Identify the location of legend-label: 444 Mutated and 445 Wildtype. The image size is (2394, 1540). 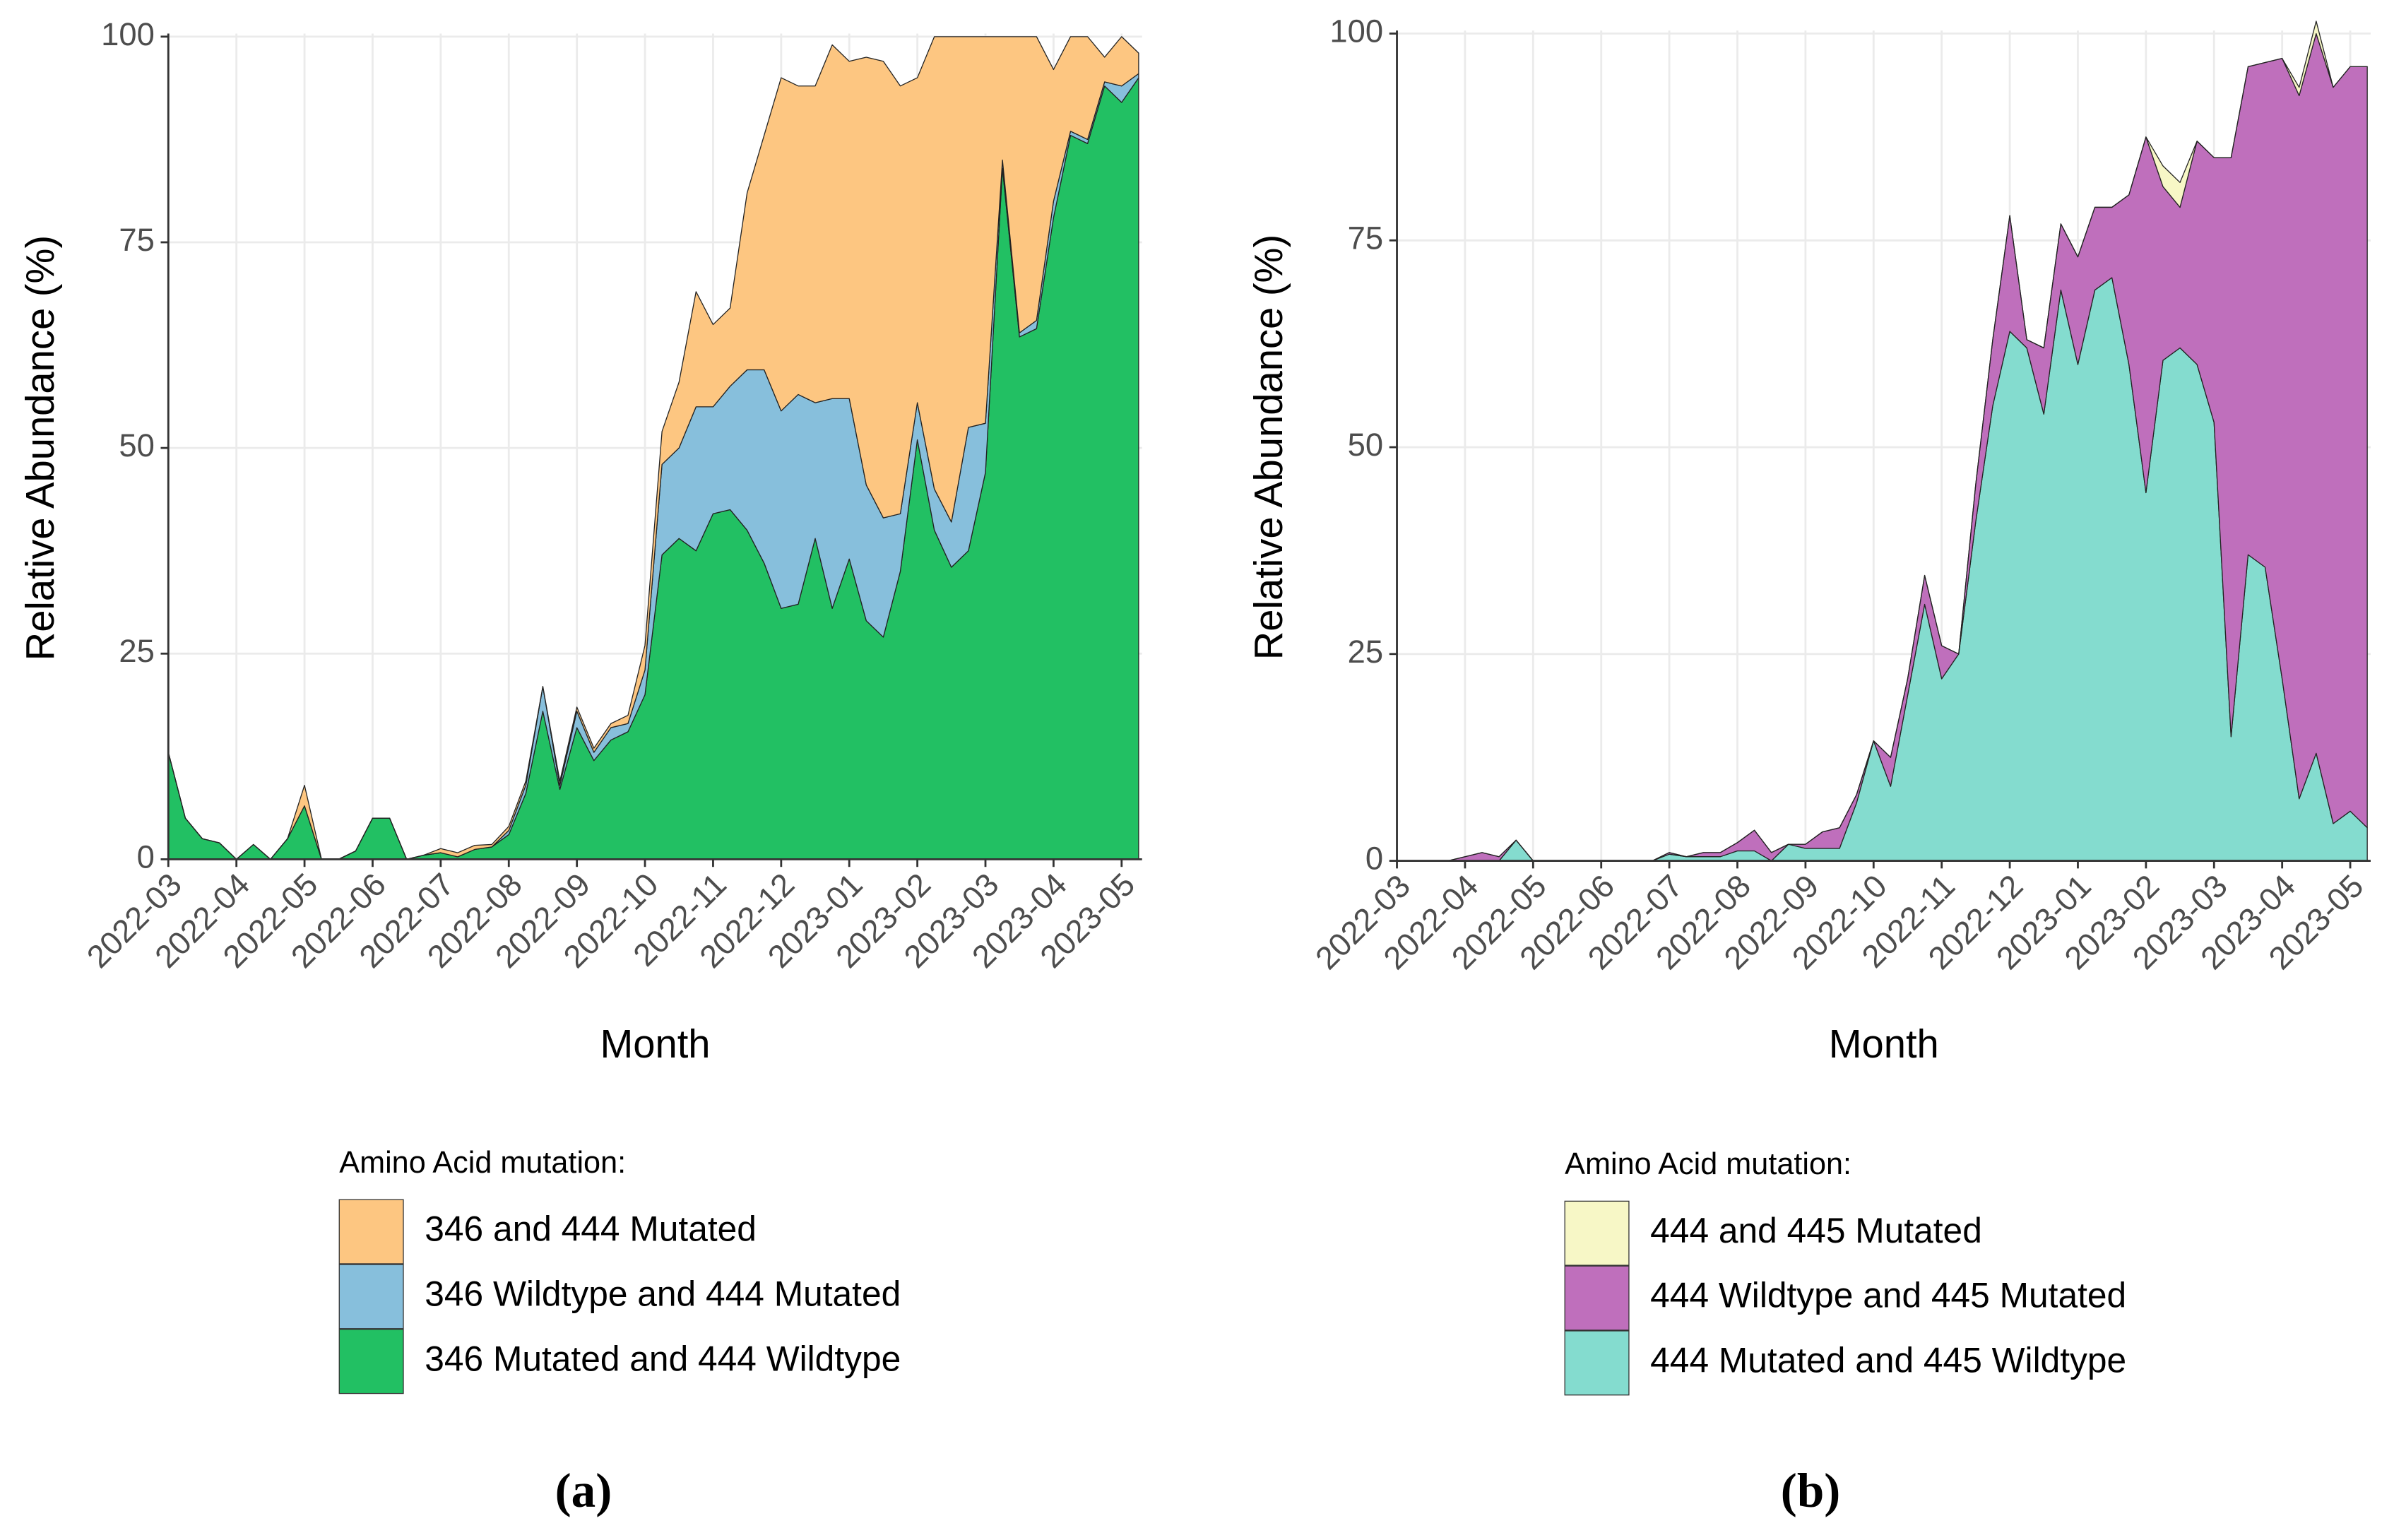
(1888, 1360).